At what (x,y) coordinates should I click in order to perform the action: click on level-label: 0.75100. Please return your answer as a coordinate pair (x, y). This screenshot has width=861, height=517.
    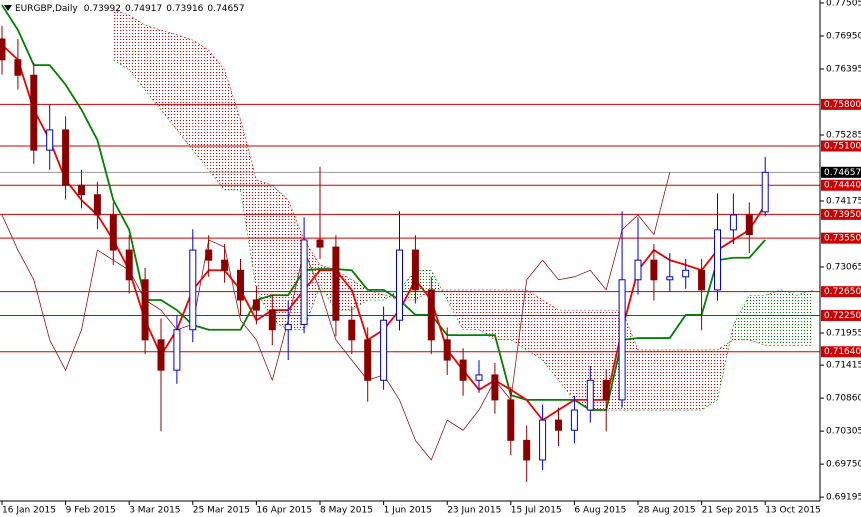
    Looking at the image, I should click on (842, 146).